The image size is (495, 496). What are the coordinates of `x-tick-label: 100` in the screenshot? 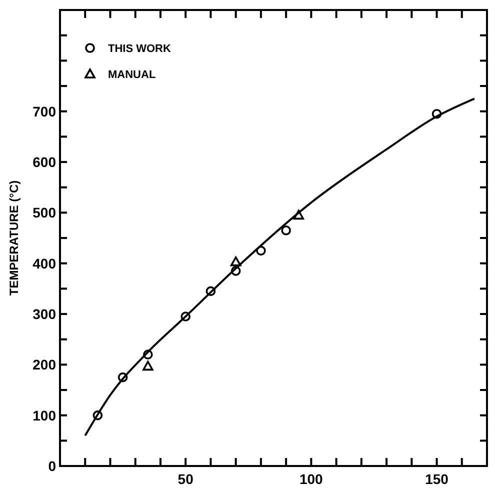 It's located at (311, 479).